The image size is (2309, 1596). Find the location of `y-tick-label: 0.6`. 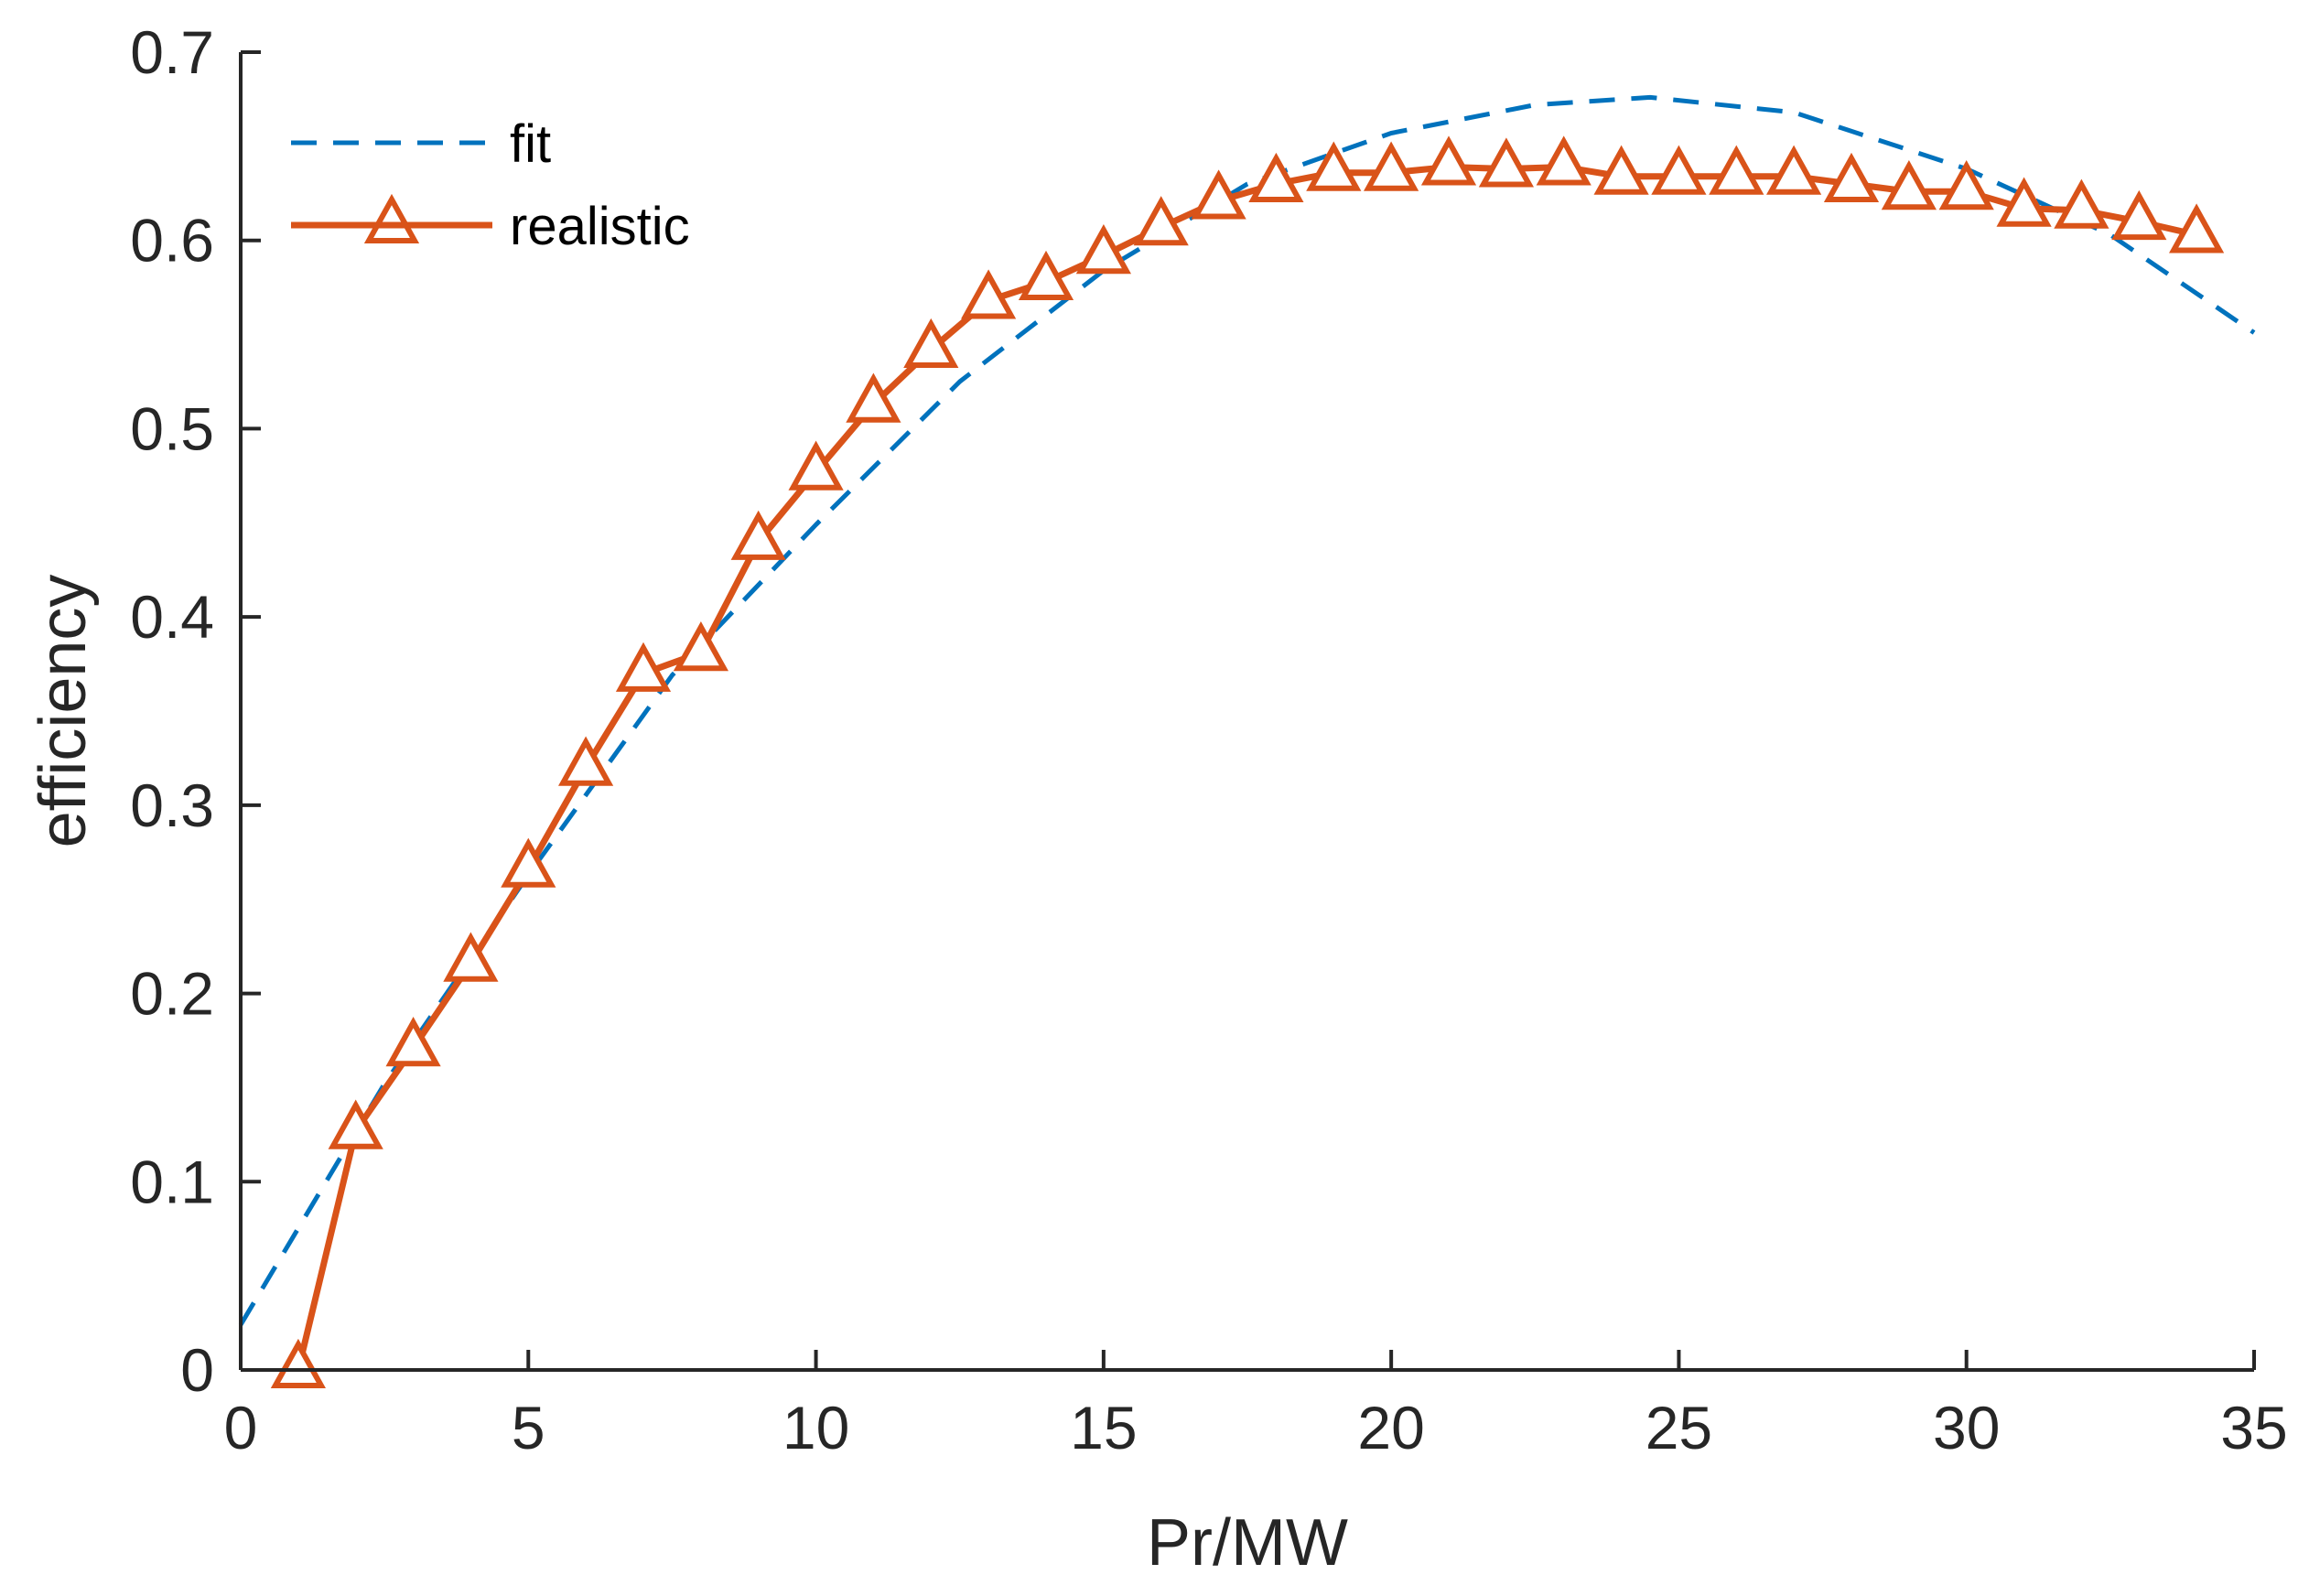

y-tick-label: 0.6 is located at coordinates (172, 241).